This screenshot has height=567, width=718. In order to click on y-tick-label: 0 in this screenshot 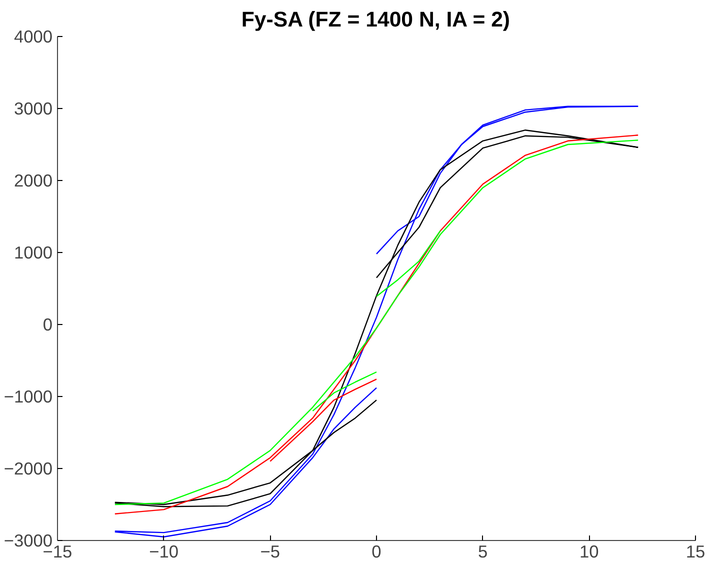, I will do `click(47, 324)`.